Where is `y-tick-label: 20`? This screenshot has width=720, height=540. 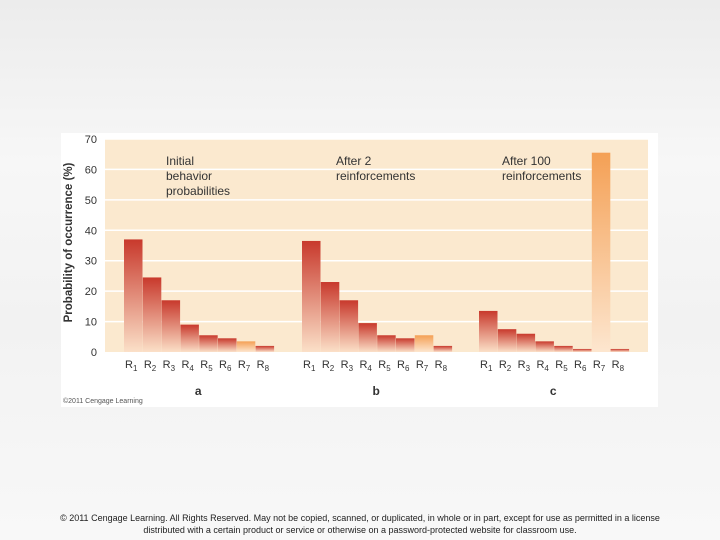 y-tick-label: 20 is located at coordinates (91, 292).